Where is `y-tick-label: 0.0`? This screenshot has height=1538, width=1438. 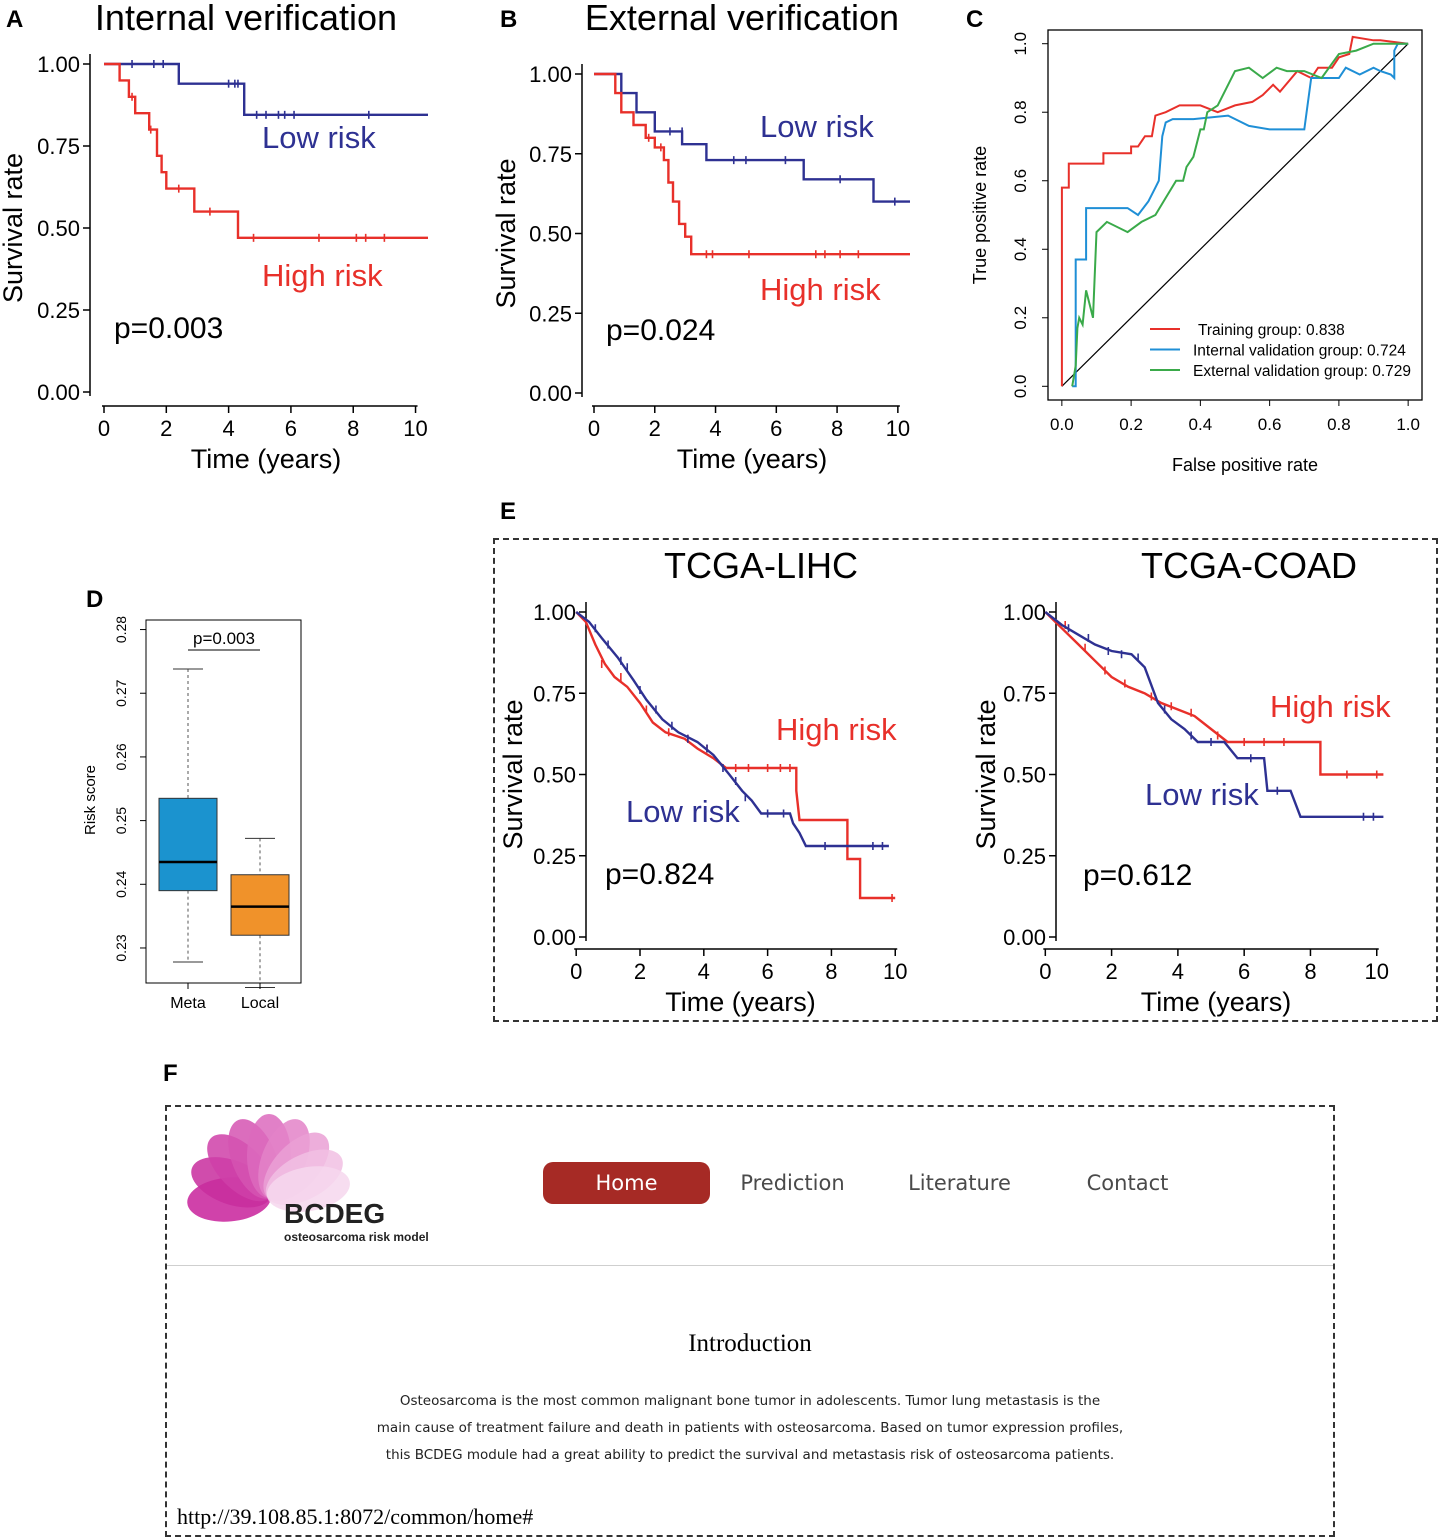
y-tick-label: 0.0 is located at coordinates (1020, 386).